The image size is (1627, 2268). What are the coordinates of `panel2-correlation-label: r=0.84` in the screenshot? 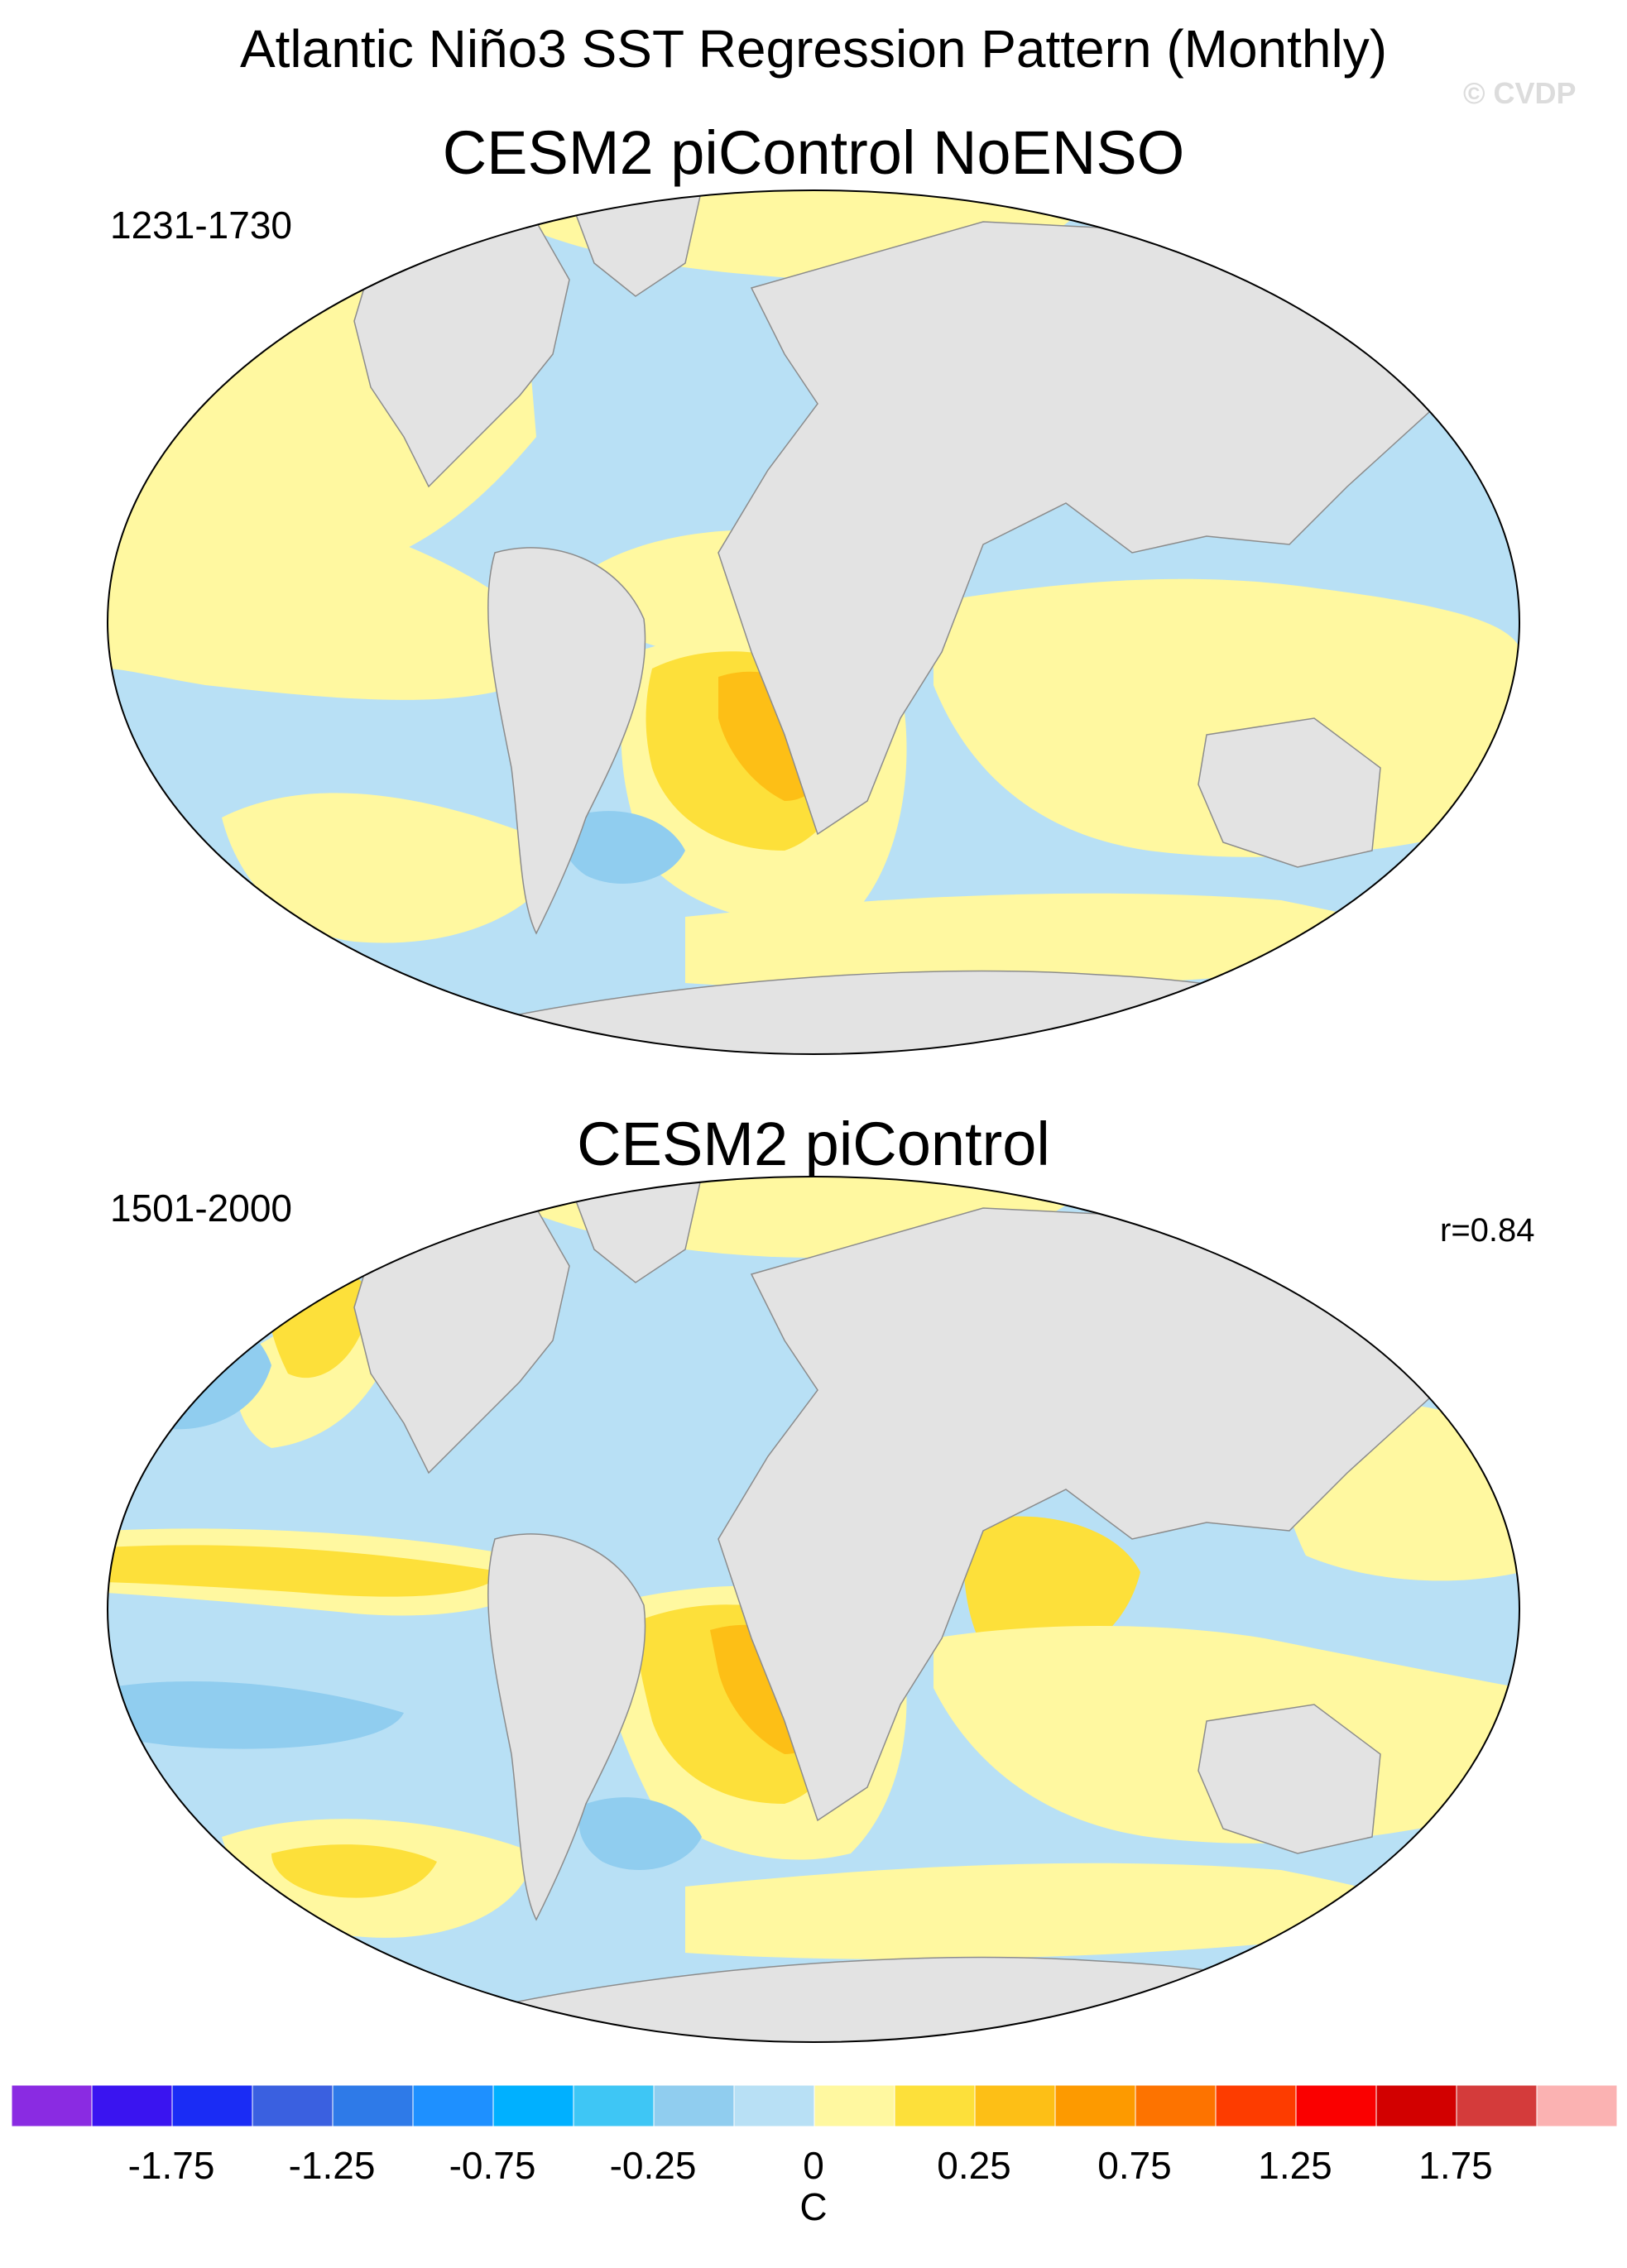 It's located at (1487, 1231).